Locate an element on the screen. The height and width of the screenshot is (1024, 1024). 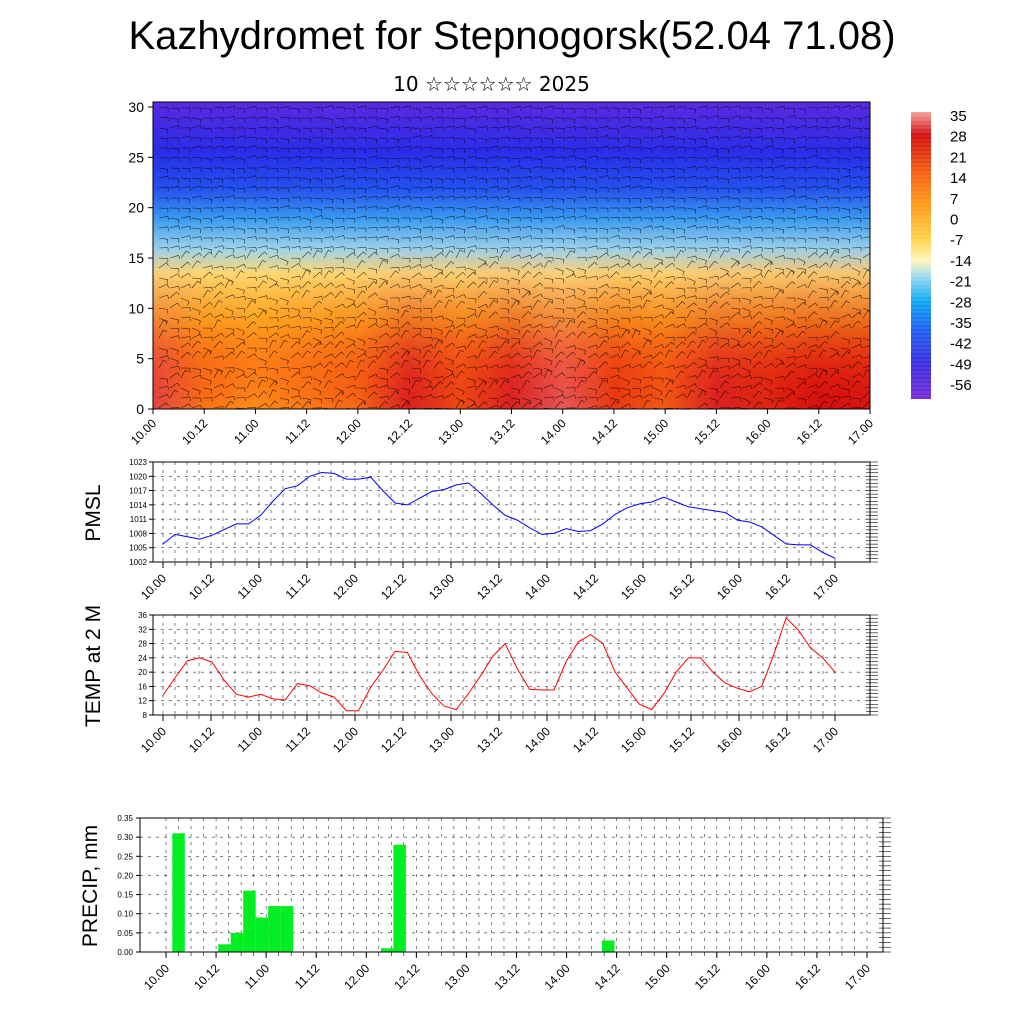
colorbar-label: 28 is located at coordinates (958, 137).